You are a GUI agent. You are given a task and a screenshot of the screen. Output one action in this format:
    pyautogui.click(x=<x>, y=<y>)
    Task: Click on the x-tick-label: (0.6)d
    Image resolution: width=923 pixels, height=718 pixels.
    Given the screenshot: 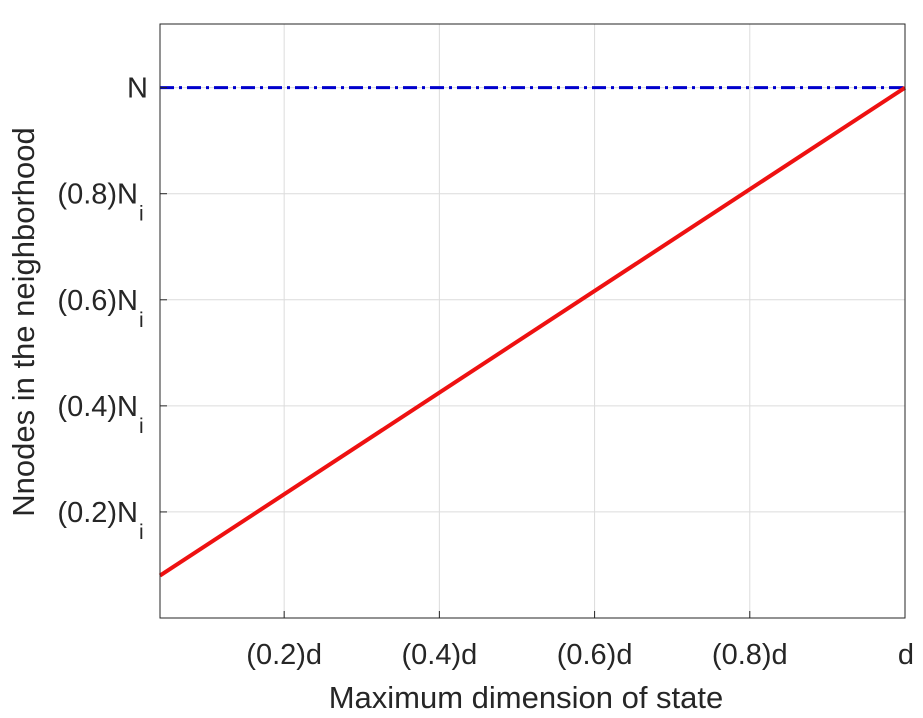 What is the action you would take?
    pyautogui.click(x=595, y=655)
    